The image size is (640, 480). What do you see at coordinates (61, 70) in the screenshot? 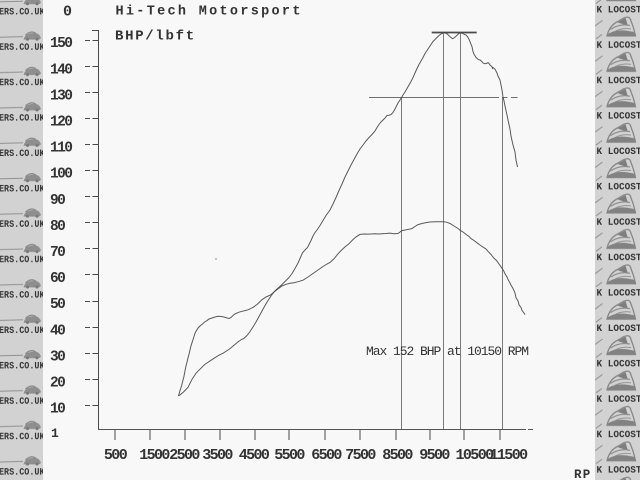
I see `svg-text: 140` at bounding box center [61, 70].